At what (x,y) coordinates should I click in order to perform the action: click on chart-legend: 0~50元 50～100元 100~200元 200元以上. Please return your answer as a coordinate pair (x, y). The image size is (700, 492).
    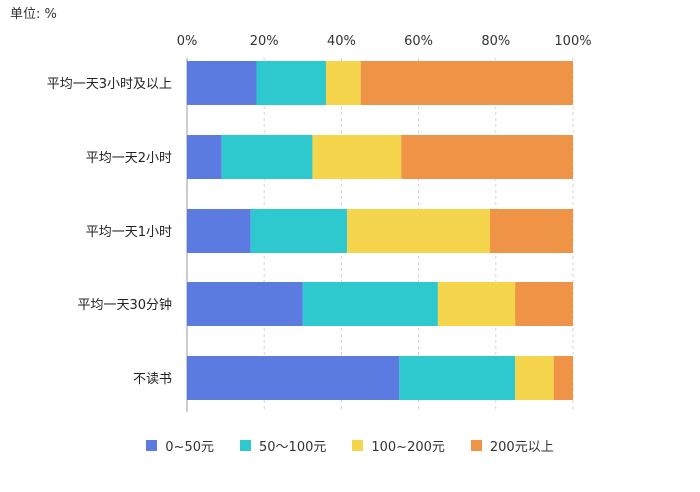
    Looking at the image, I should click on (350, 445).